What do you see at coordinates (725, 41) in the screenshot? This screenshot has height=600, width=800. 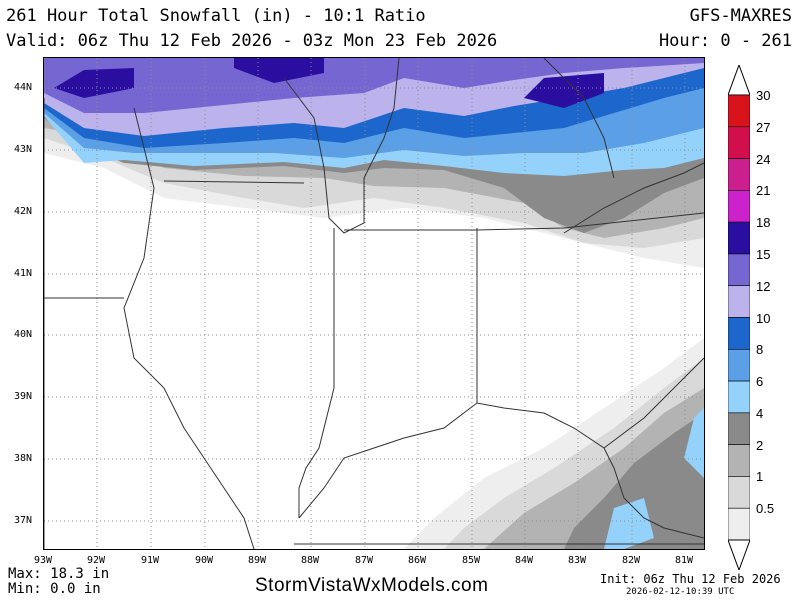 I see `hour-range: Hour: 0 - 261` at bounding box center [725, 41].